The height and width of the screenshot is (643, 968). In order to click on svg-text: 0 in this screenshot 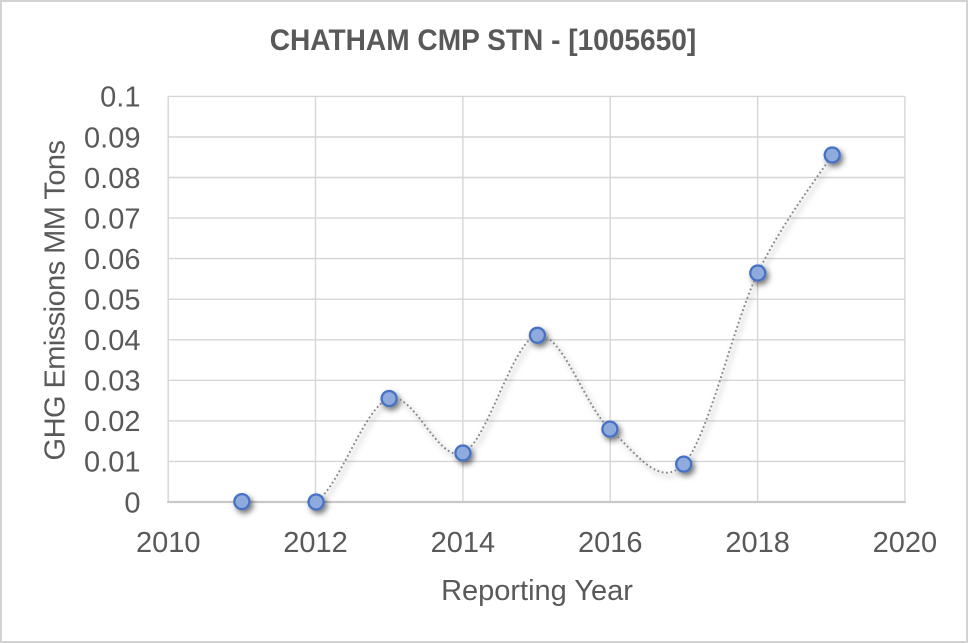, I will do `click(132, 503)`.